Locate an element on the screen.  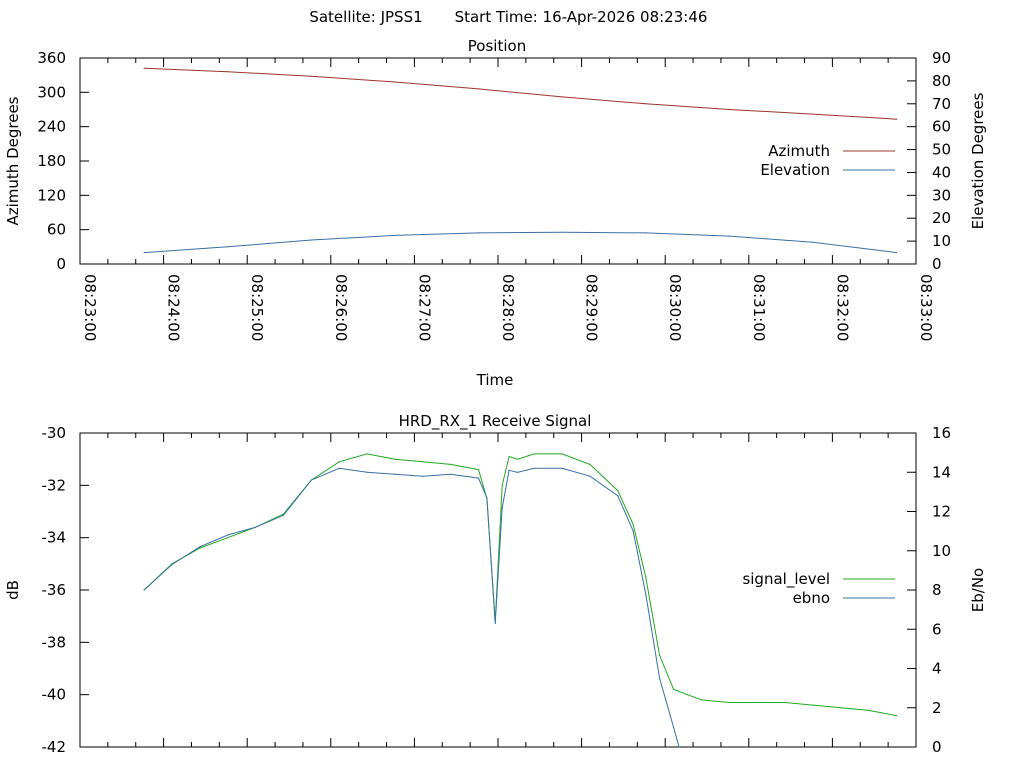
legend-label: Azimuth is located at coordinates (799, 151).